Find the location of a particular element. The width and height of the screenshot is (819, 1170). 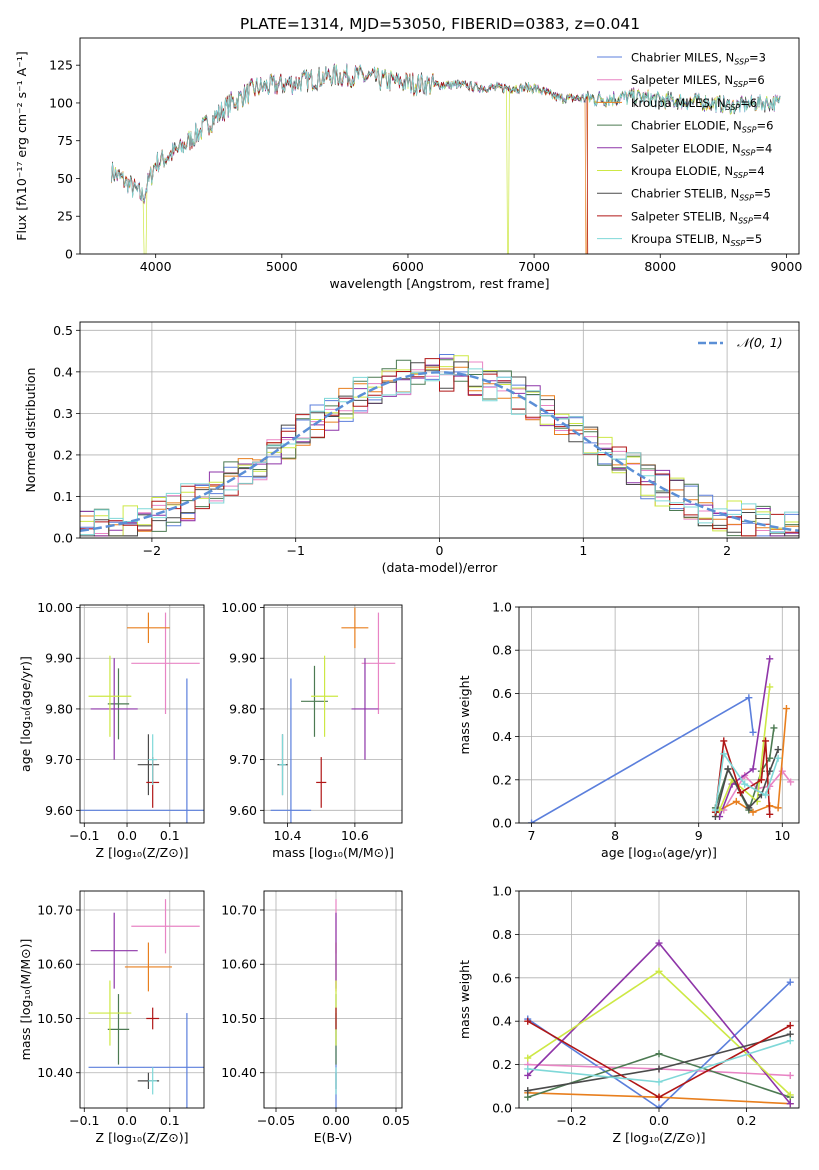

x-tick-label: 7 is located at coordinates (532, 835).